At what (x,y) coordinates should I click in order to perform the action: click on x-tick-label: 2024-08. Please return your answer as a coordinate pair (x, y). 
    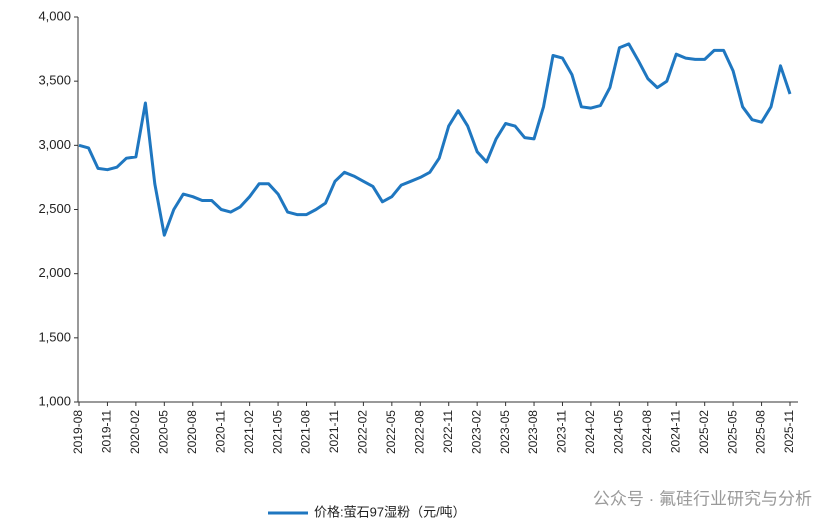
    Looking at the image, I should click on (647, 432).